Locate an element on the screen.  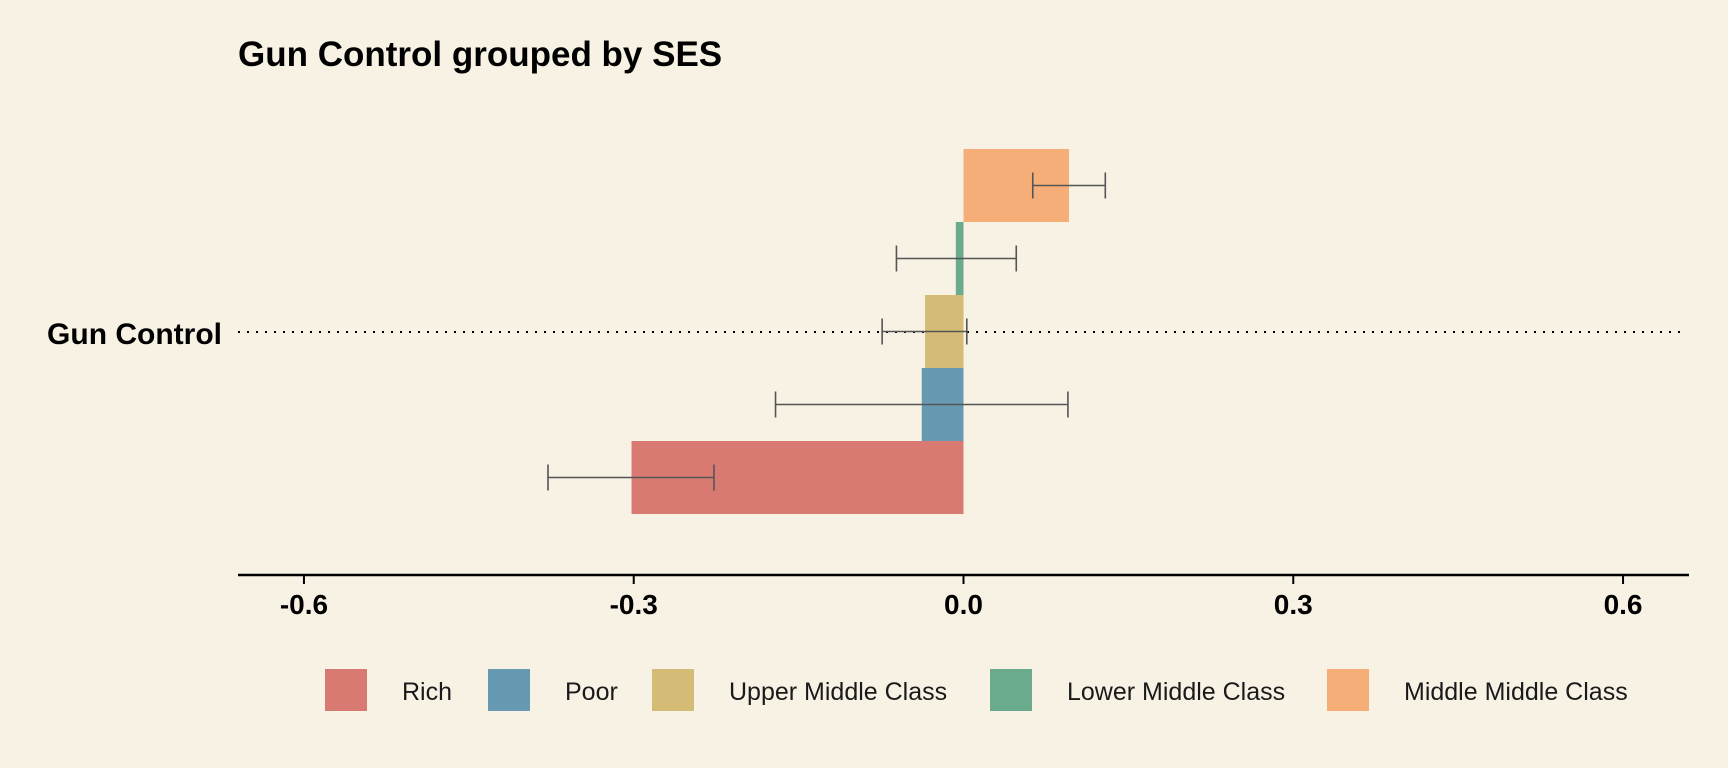
chart-title: Gun Control grouped by SES is located at coordinates (480, 54).